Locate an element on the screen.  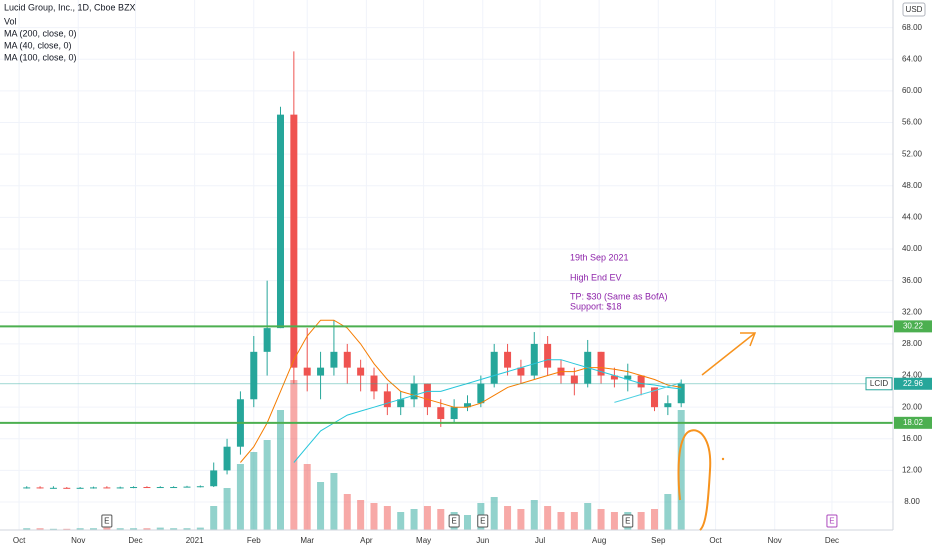
annotation: Support: $18 is located at coordinates (596, 306).